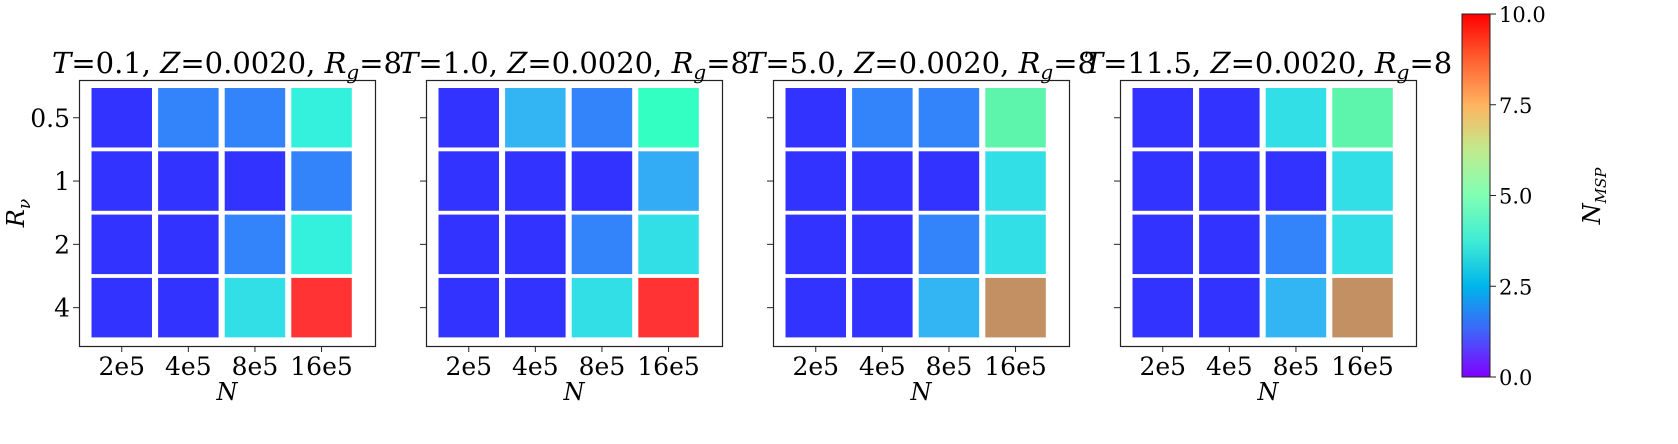  I want to click on y-tick-label: 4, so click(62, 308).